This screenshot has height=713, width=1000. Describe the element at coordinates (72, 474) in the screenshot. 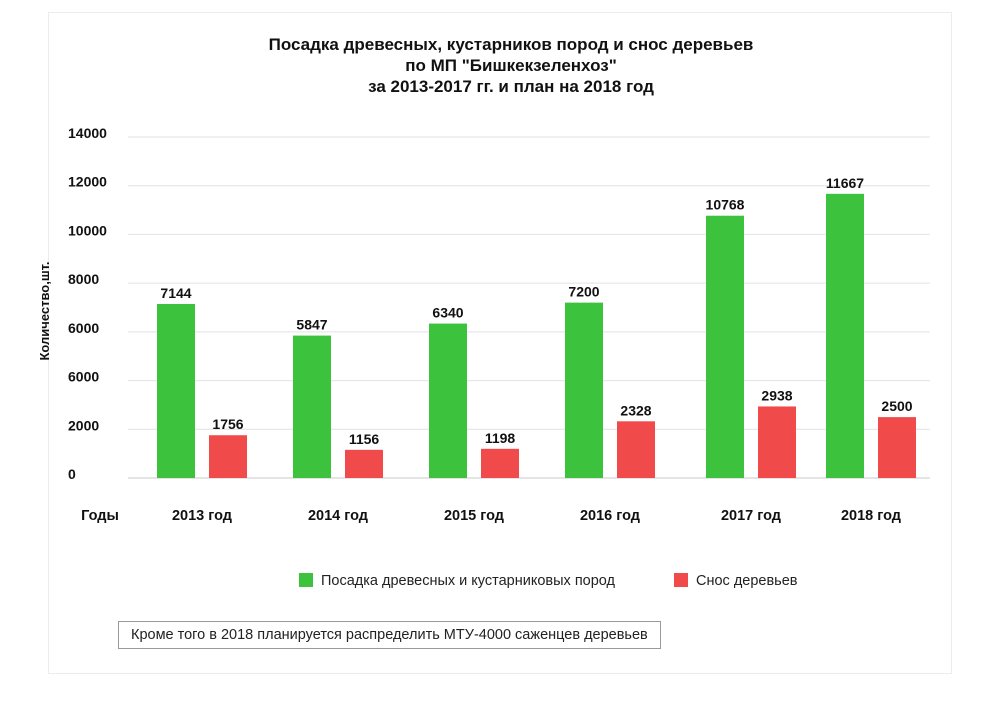

I see `y-tick-label: 0` at that location.